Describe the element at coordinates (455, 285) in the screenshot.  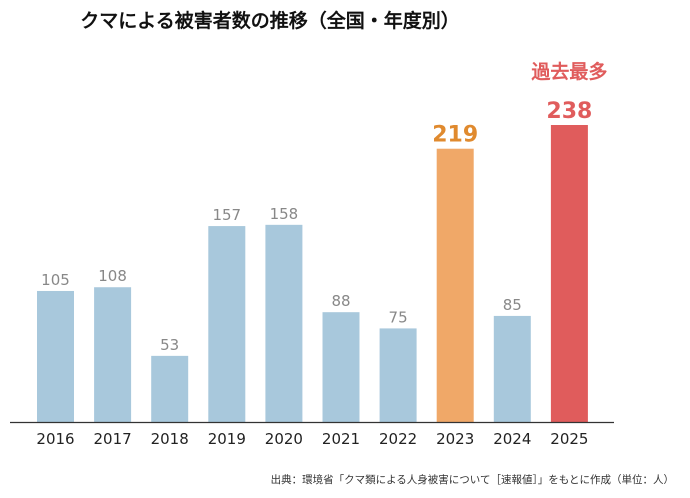
I see `bar-2023` at that location.